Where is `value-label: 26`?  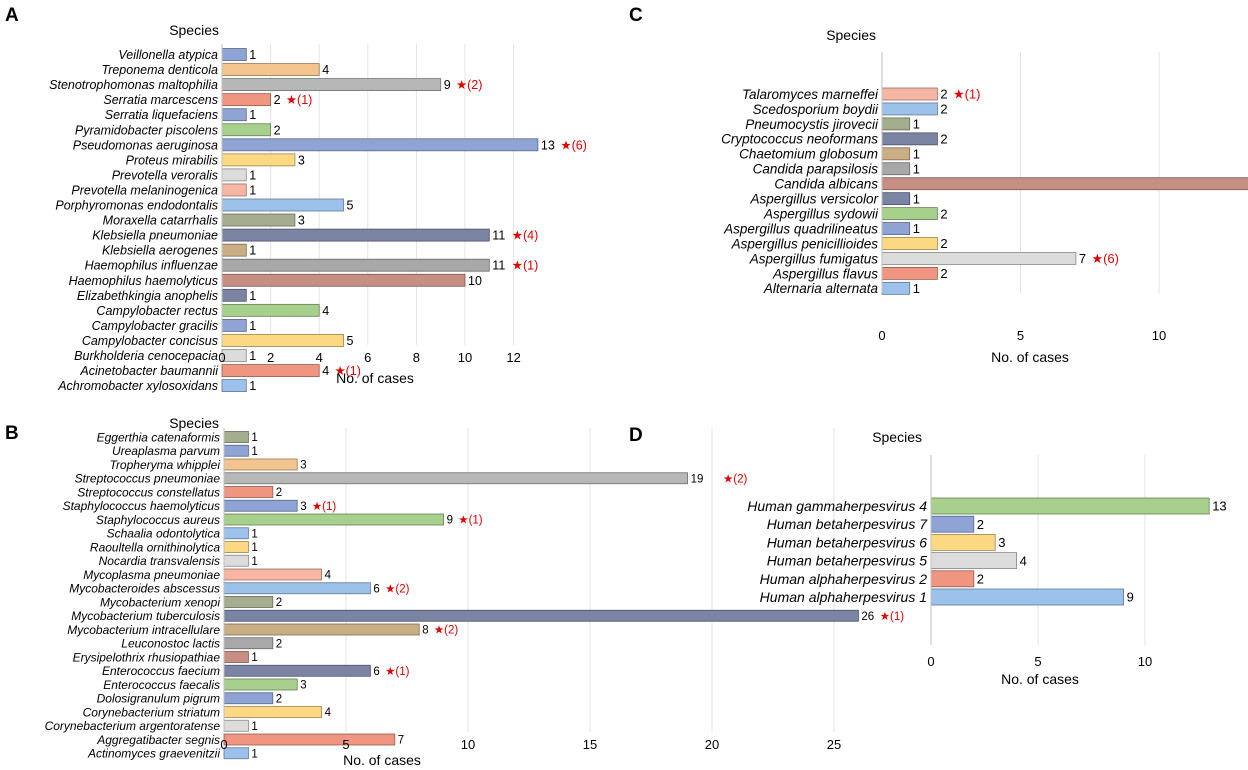
value-label: 26 is located at coordinates (867, 617).